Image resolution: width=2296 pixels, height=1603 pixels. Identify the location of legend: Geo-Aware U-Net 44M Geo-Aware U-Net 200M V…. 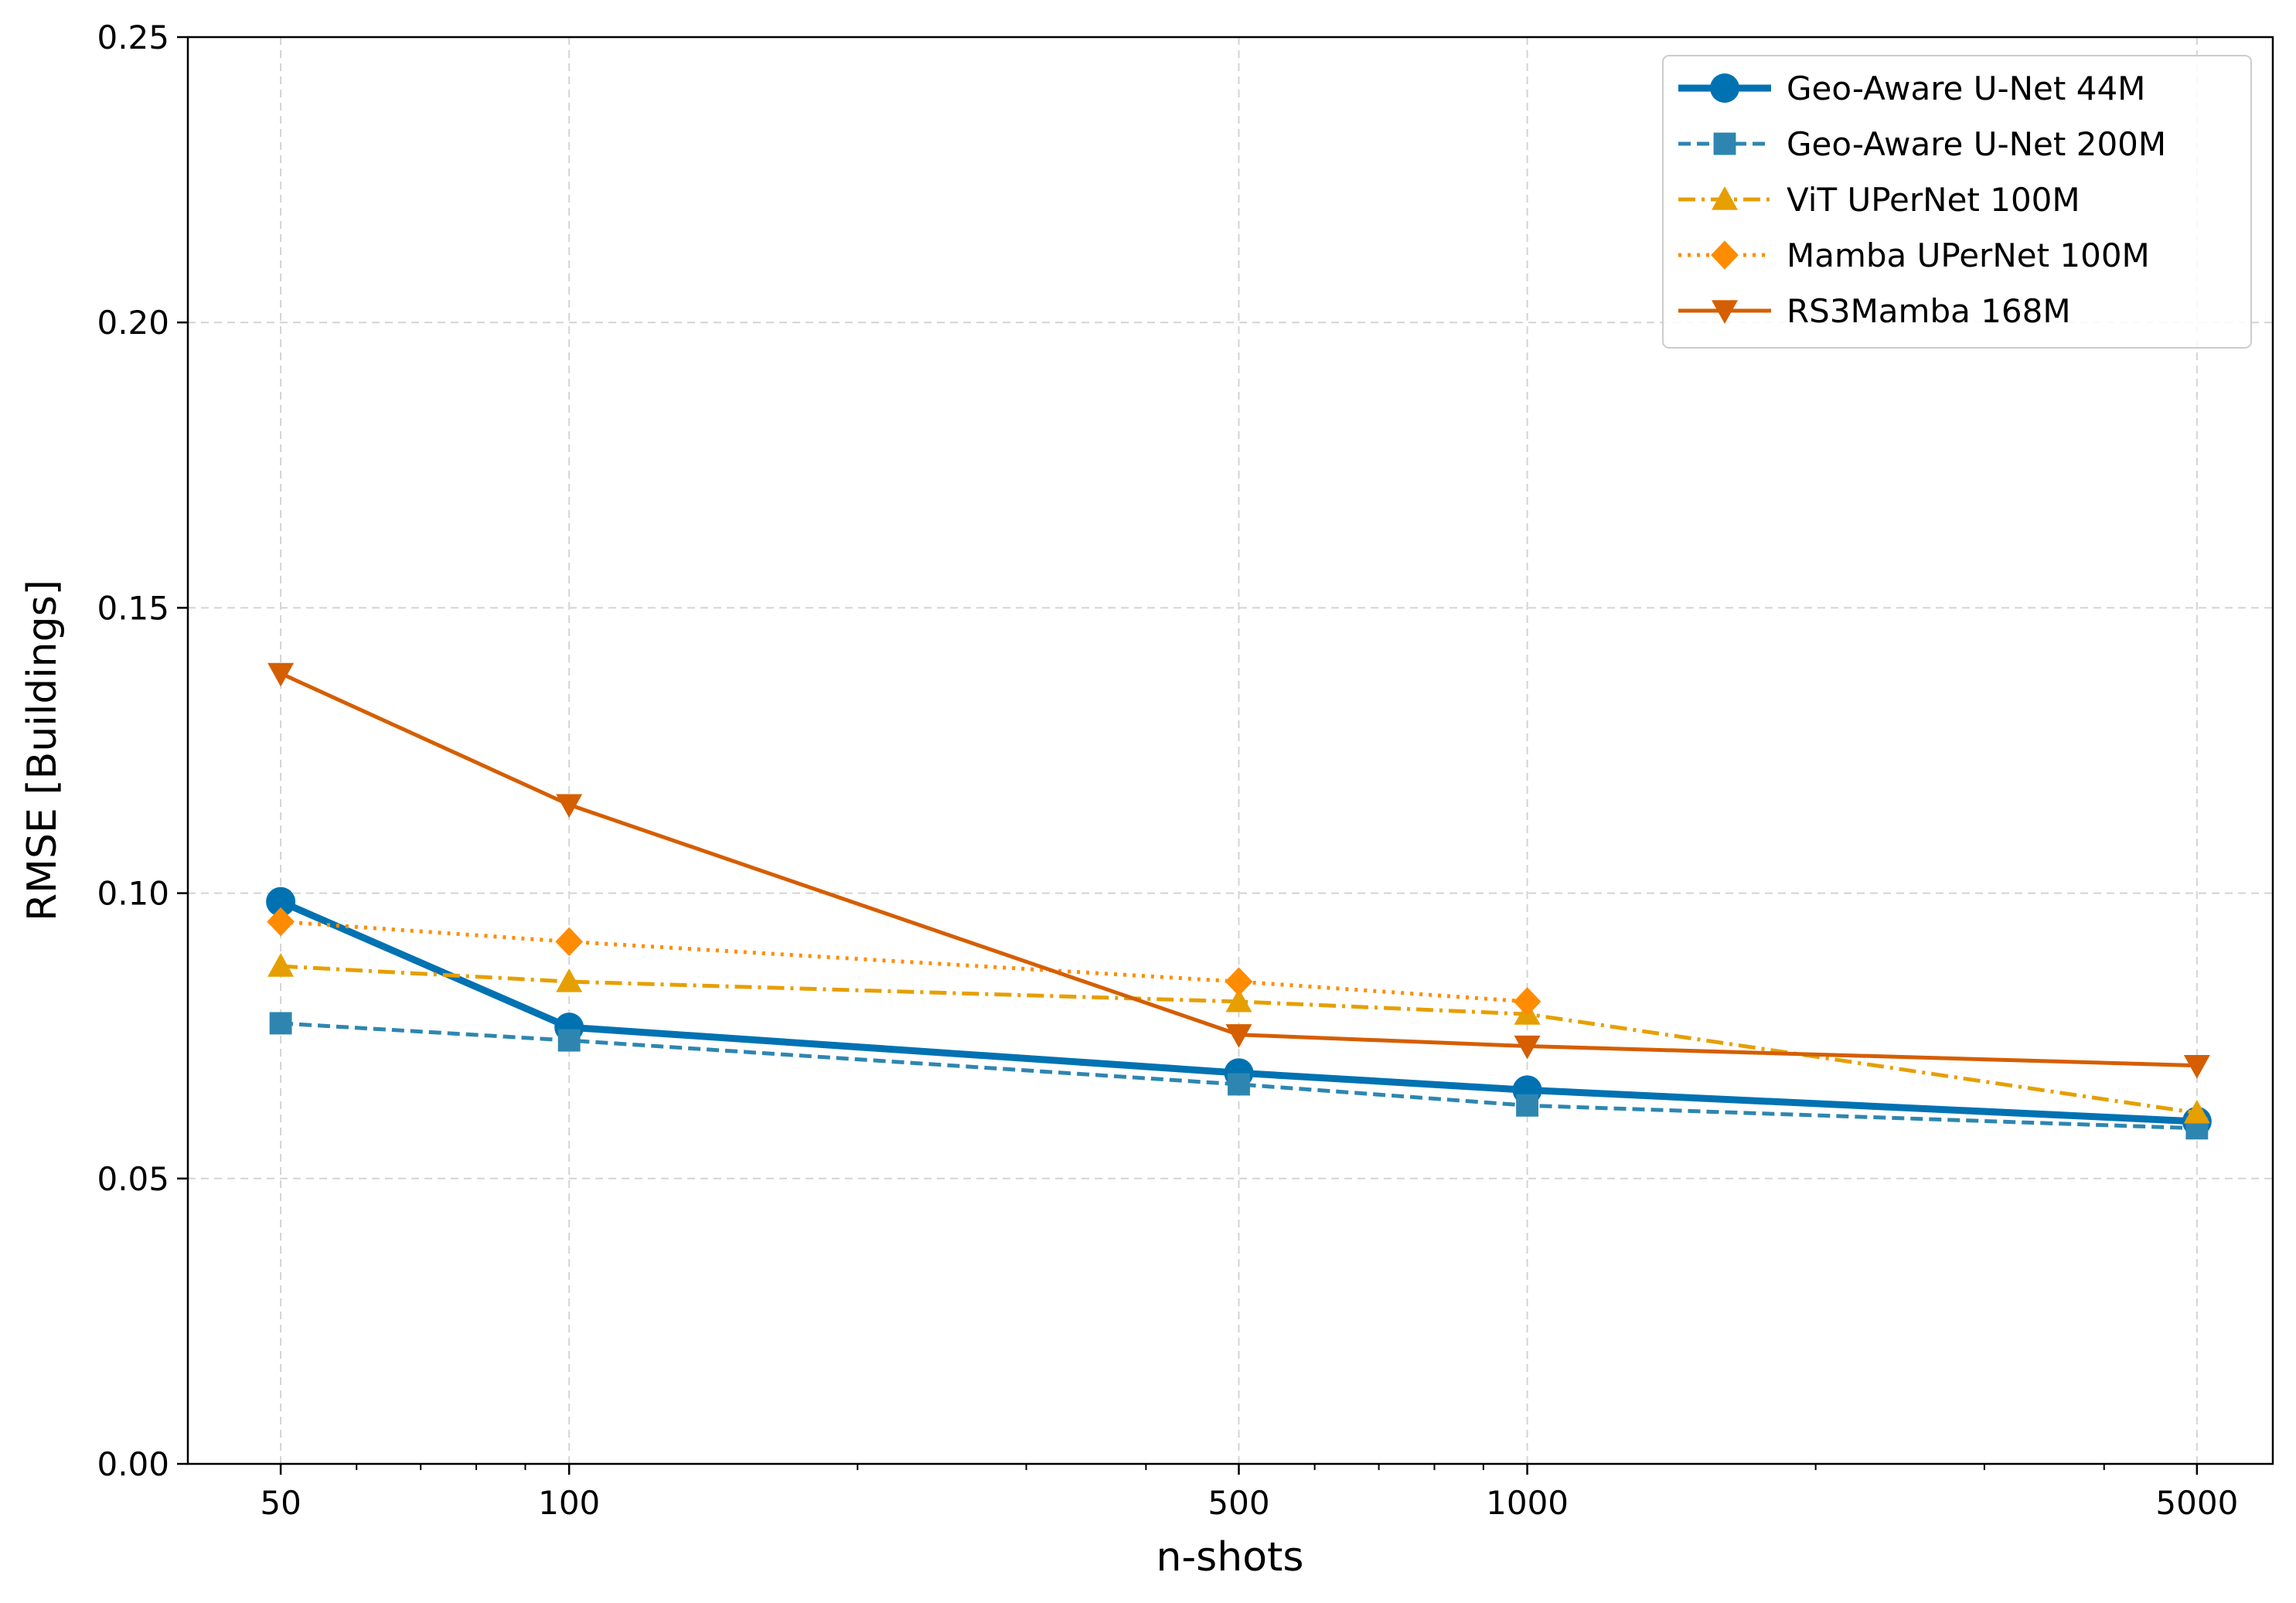
(1957, 202).